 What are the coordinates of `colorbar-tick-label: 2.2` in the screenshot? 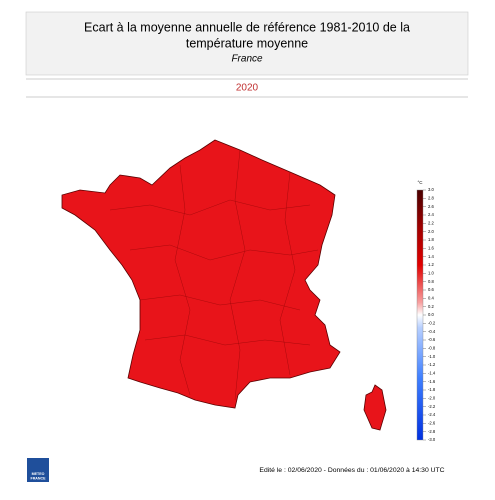 It's located at (431, 222).